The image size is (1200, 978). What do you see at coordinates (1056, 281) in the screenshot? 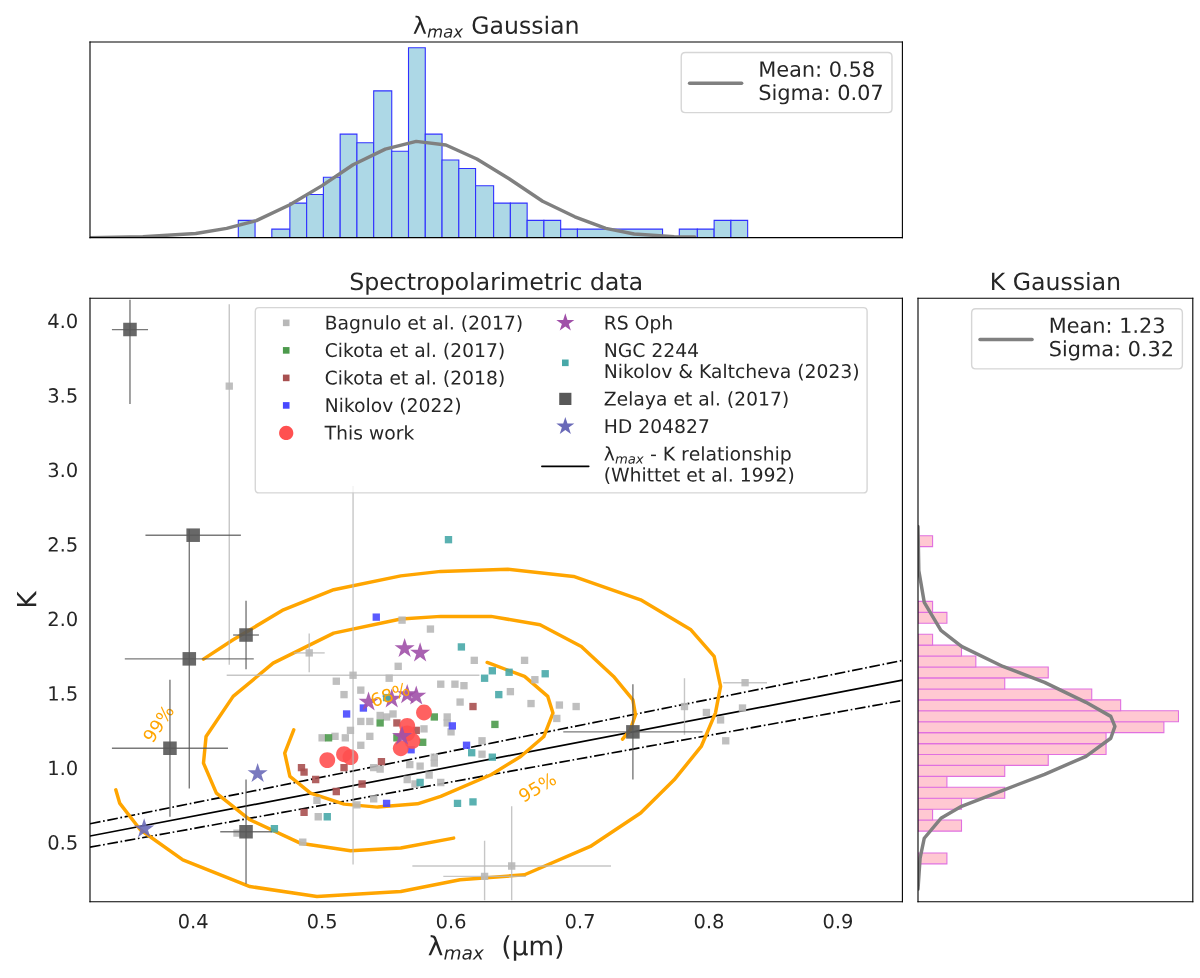
I see `chart-title: K Gaussian` at bounding box center [1056, 281].